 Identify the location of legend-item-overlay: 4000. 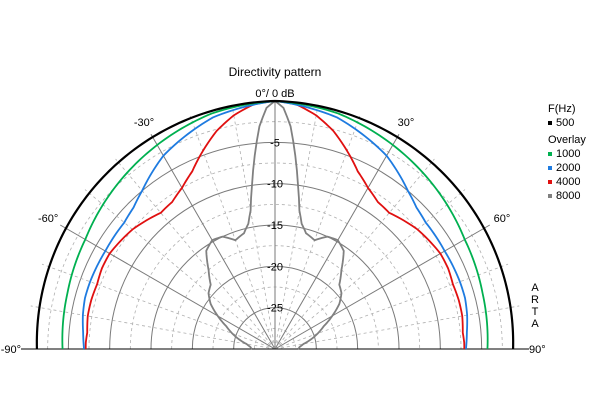
(567, 182).